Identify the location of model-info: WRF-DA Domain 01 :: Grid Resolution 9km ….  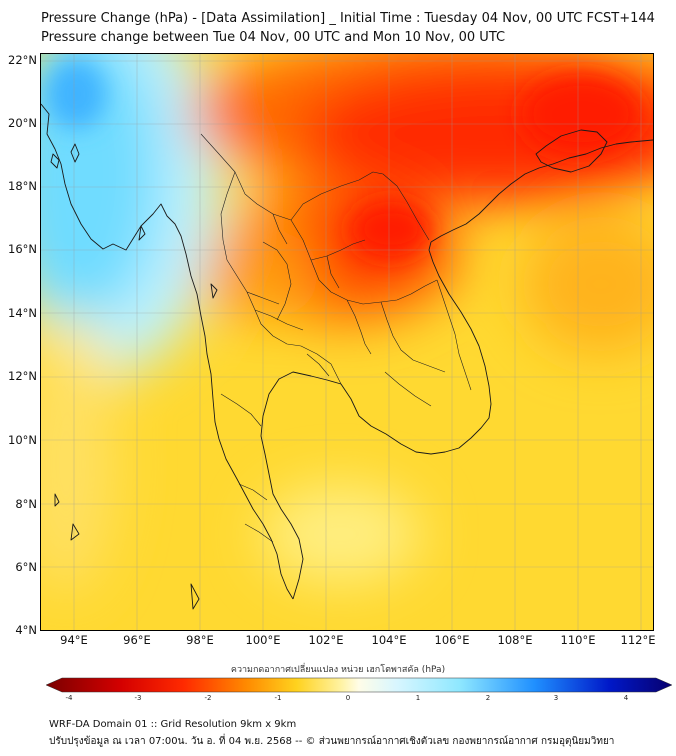
(173, 724).